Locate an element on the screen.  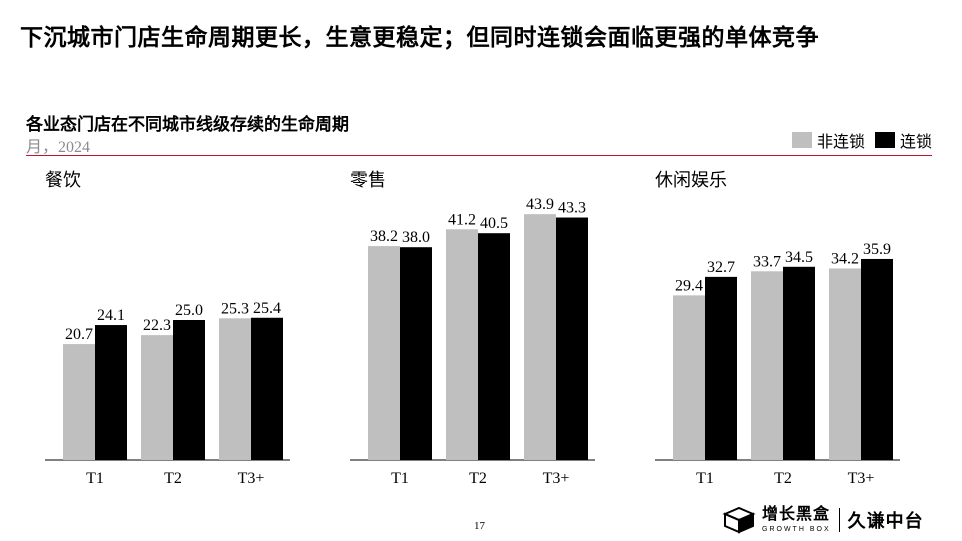
x-tick-label-2-t2: T2 is located at coordinates (478, 478).